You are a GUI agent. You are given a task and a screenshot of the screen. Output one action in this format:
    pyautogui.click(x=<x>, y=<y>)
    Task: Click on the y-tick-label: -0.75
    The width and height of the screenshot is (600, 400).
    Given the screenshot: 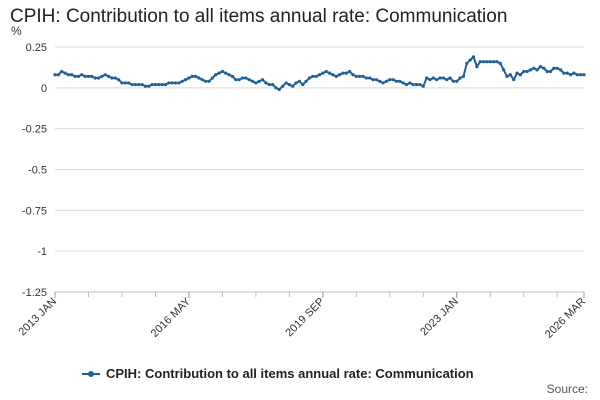 What is the action you would take?
    pyautogui.click(x=34, y=211)
    